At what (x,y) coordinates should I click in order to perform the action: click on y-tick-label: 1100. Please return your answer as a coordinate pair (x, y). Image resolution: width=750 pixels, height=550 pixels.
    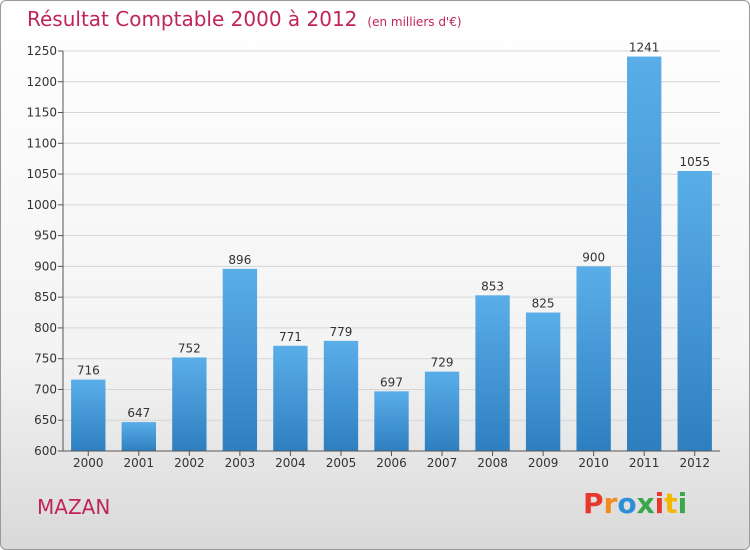
    Looking at the image, I should click on (41, 143).